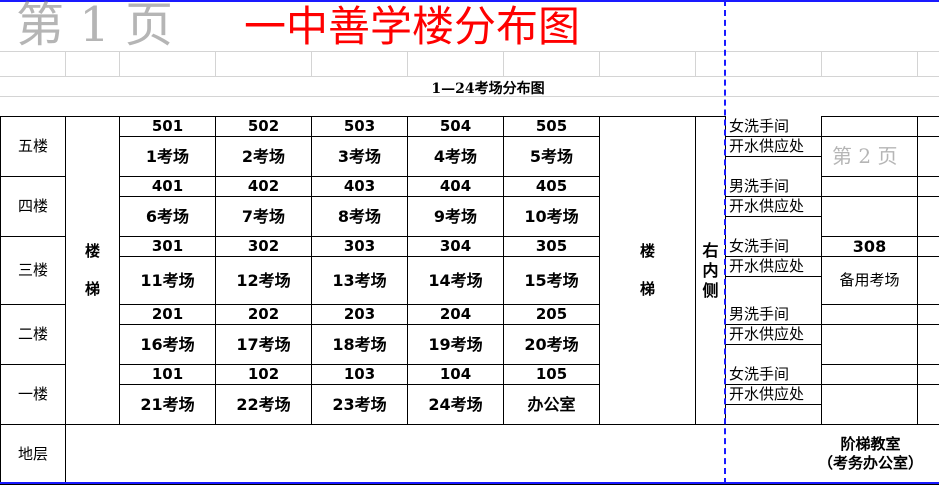  I want to click on room-number: 301, so click(167, 246).